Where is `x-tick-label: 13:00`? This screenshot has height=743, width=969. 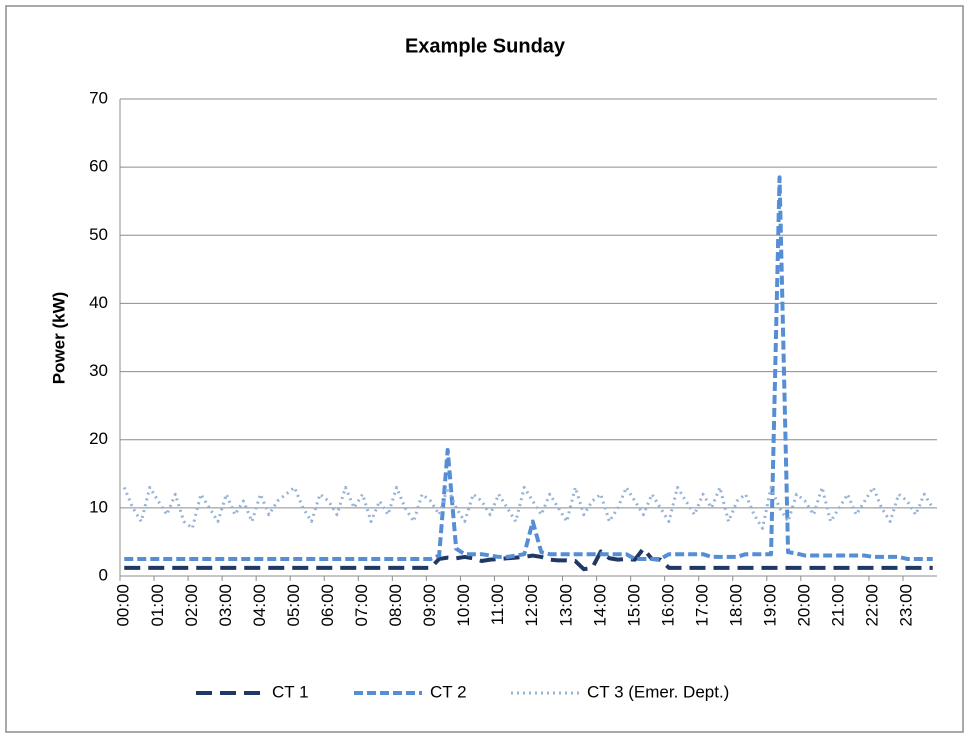
x-tick-label: 13:00 is located at coordinates (565, 605).